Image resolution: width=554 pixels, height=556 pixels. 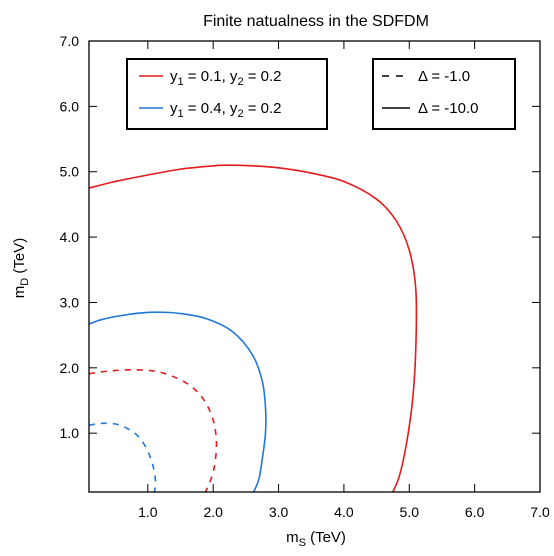 What do you see at coordinates (316, 21) in the screenshot?
I see `chart-title: Finite natualness in the SDFDM` at bounding box center [316, 21].